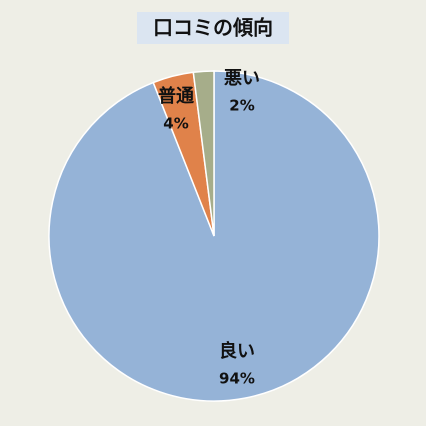 The height and width of the screenshot is (426, 426). Describe the element at coordinates (242, 78) in the screenshot. I see `category-label: 悪い` at that location.